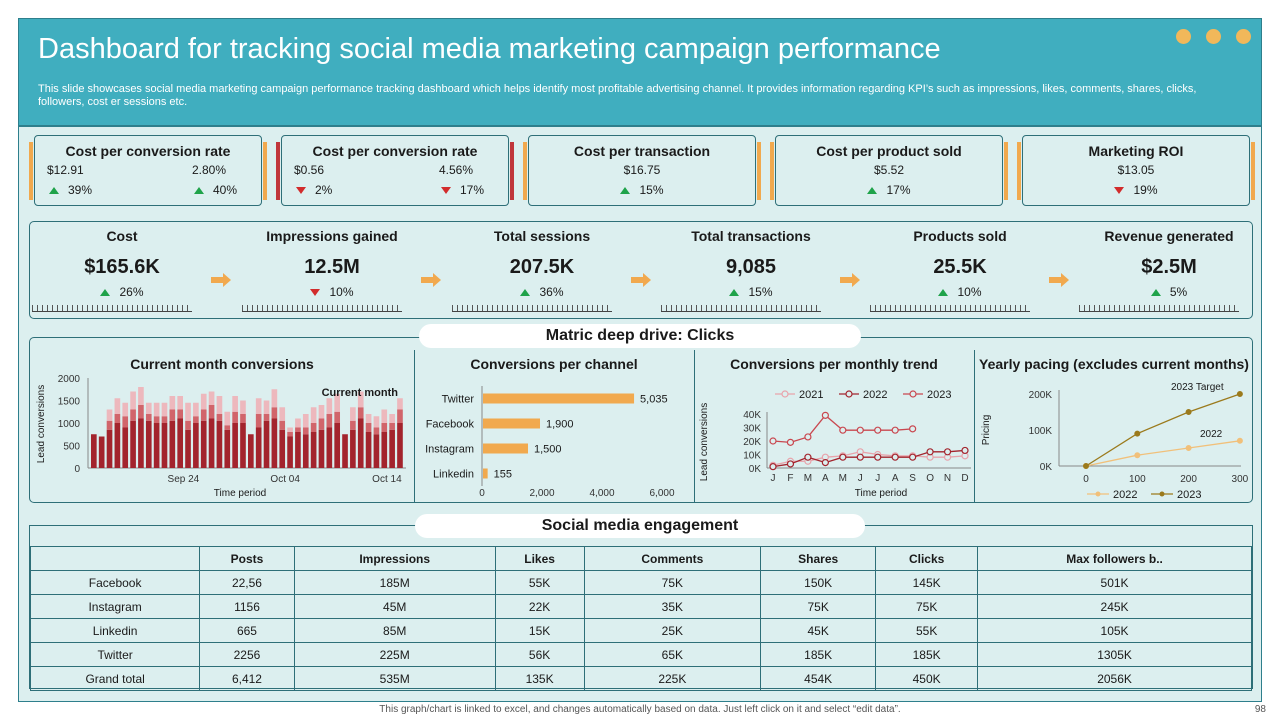 The width and height of the screenshot is (1280, 720). I want to click on legend-label: 2022, so click(875, 395).